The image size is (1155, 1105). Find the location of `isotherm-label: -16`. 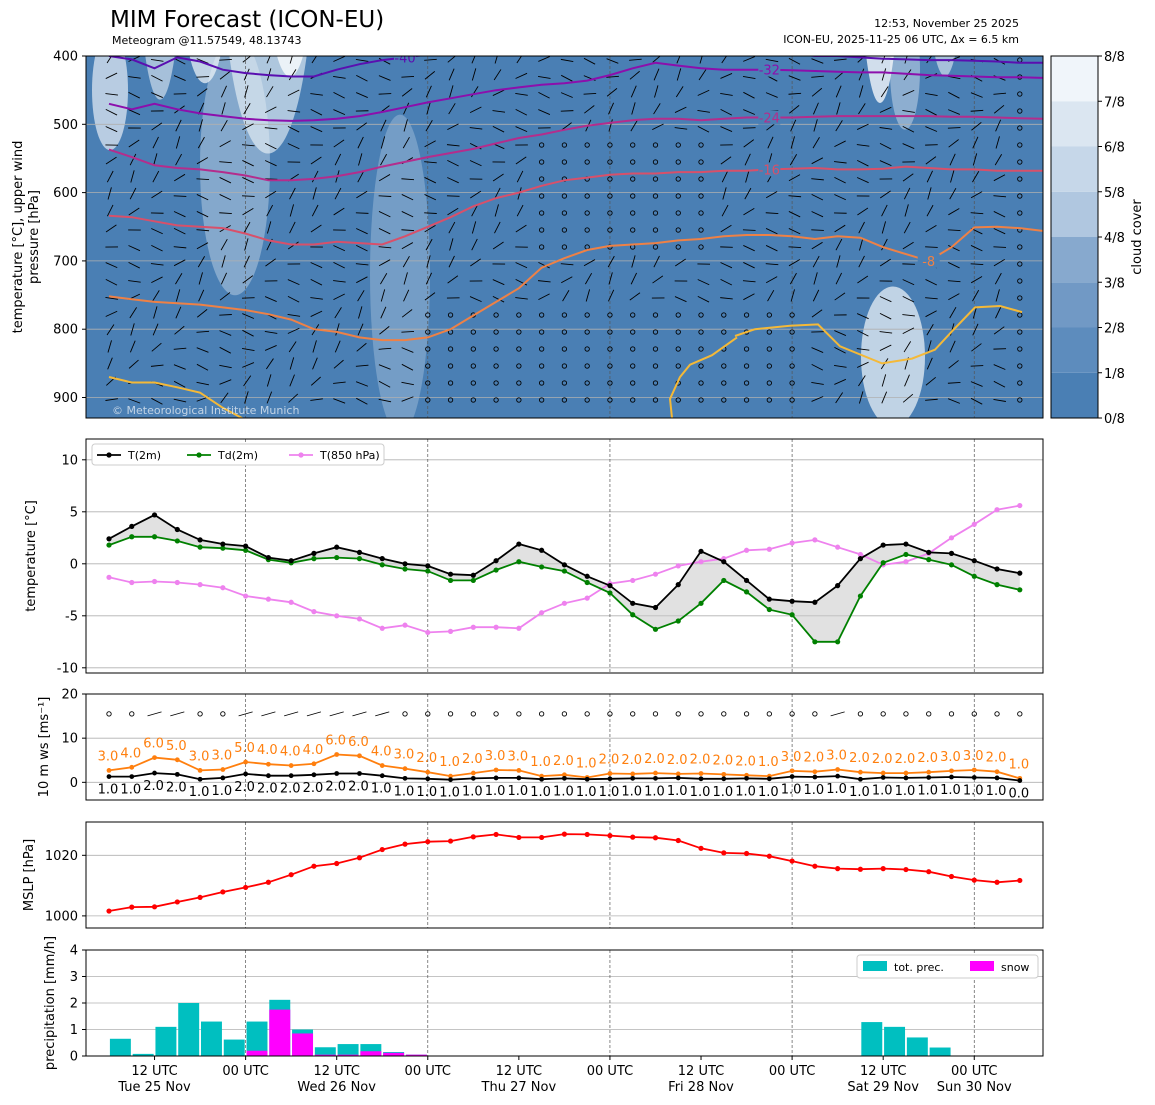

isotherm-label: -16 is located at coordinates (769, 170).